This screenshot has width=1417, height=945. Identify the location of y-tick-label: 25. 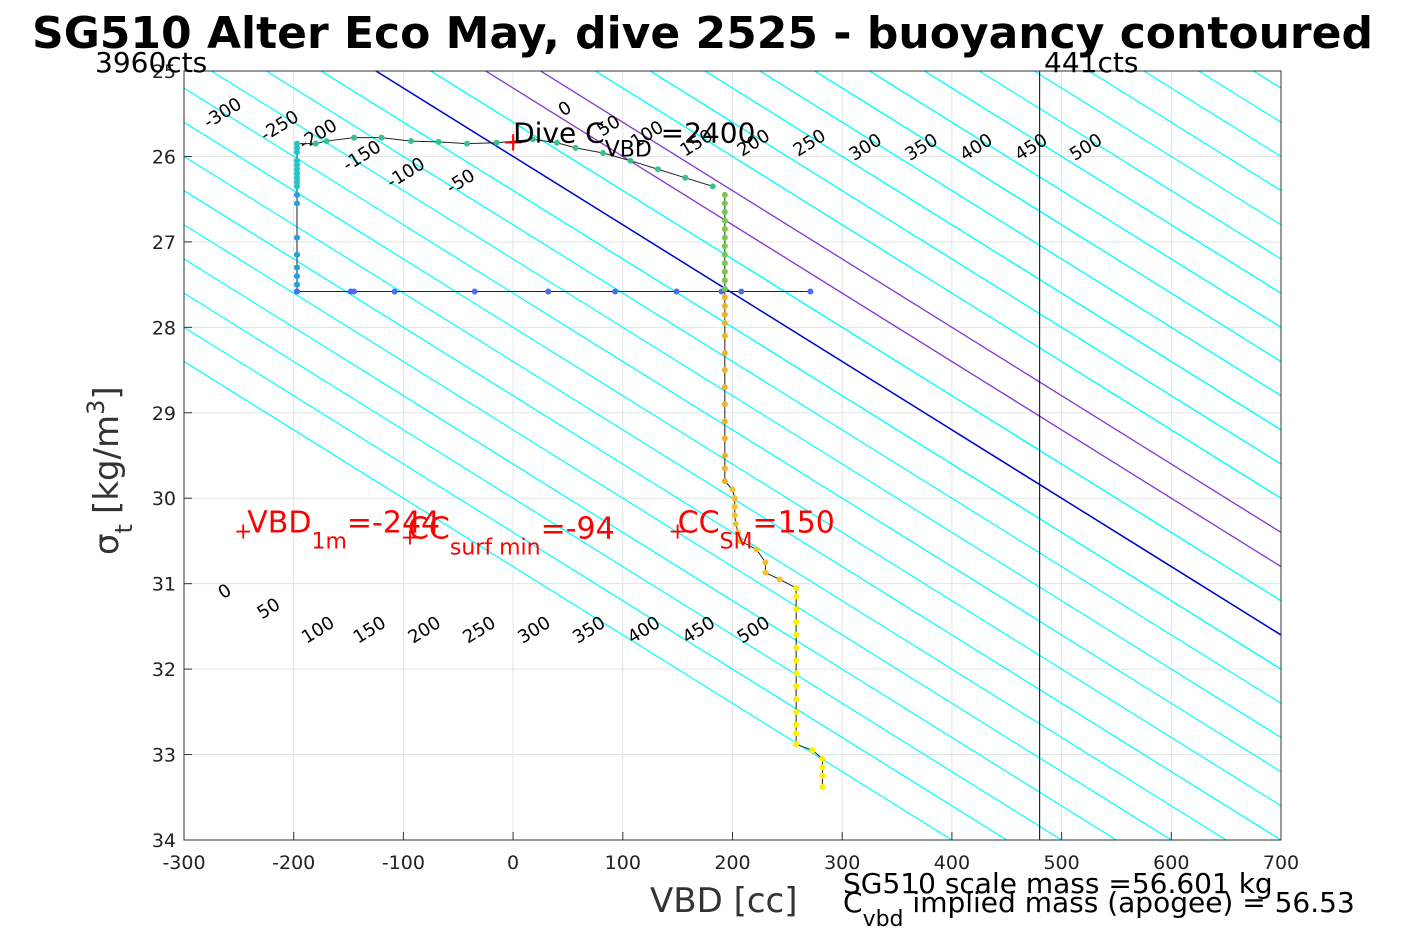
(164, 72).